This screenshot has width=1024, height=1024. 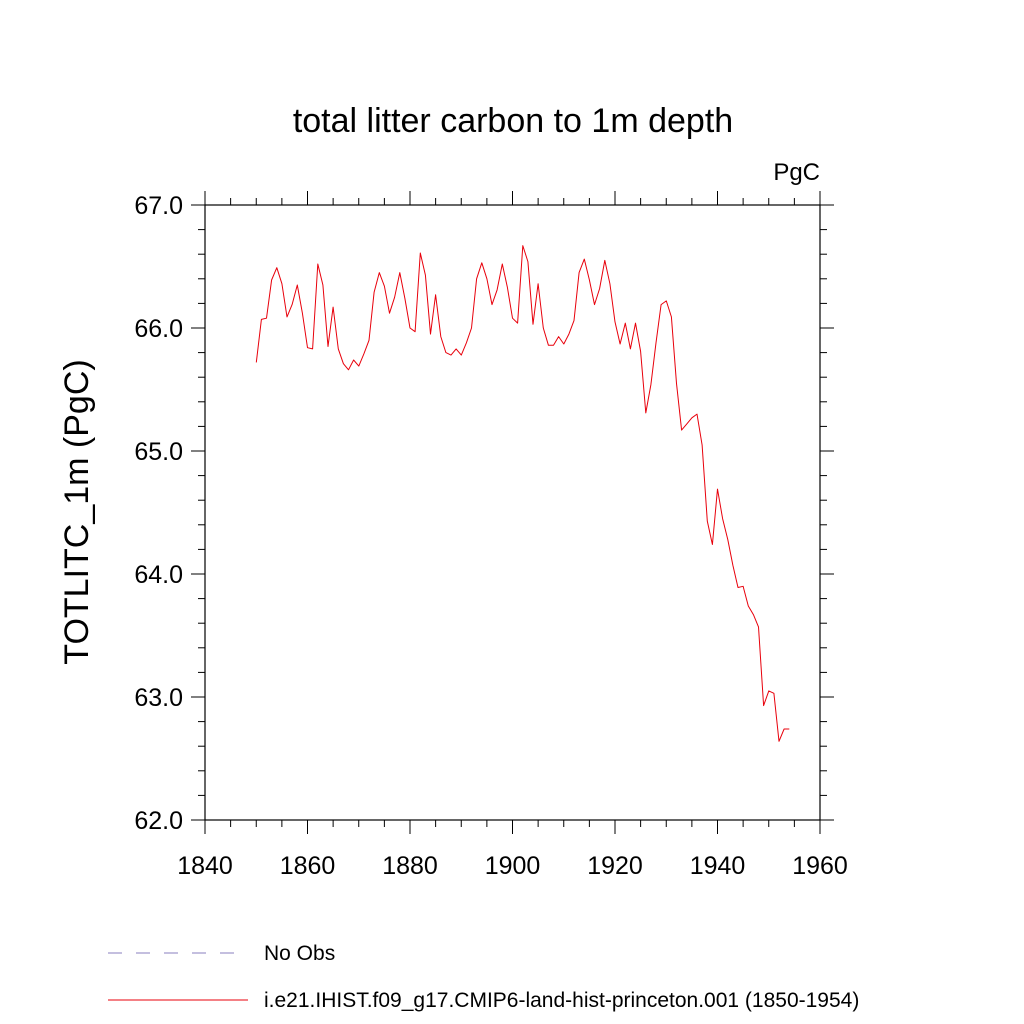 What do you see at coordinates (158, 821) in the screenshot?
I see `y-tick-label: 62.0` at bounding box center [158, 821].